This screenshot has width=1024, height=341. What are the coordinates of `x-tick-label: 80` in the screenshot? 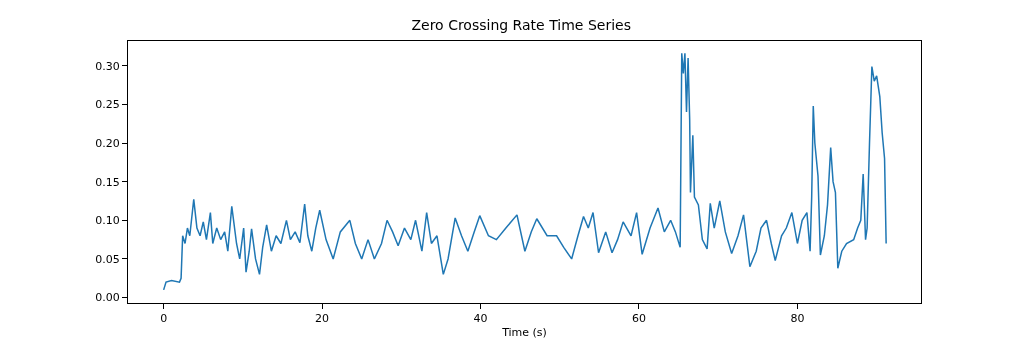 It's located at (797, 319).